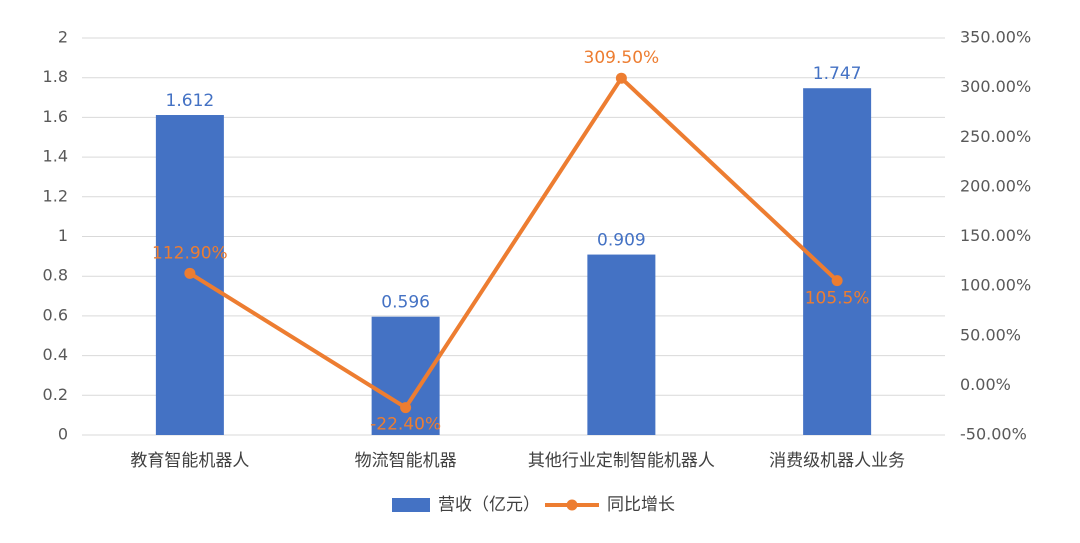  What do you see at coordinates (837, 461) in the screenshot?
I see `x-tick-label: 消费级机器人业务` at bounding box center [837, 461].